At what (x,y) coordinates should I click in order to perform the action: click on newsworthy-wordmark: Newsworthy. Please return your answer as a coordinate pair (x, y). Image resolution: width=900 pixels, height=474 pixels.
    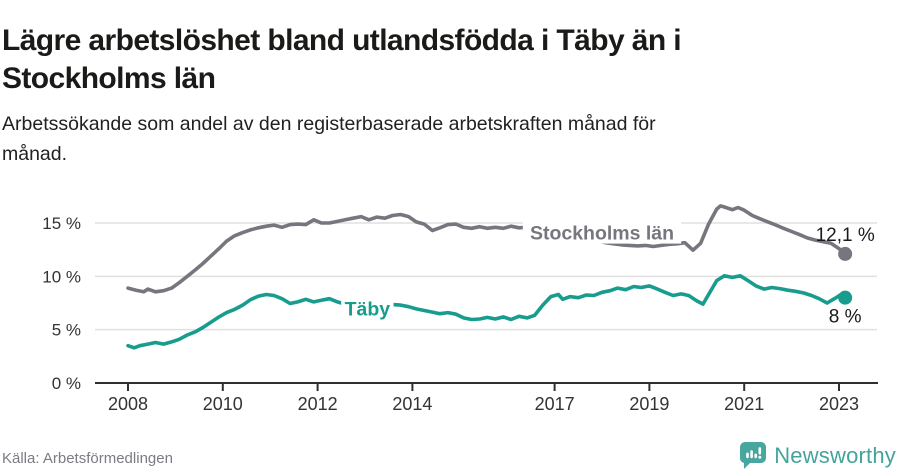
    Looking at the image, I should click on (835, 455).